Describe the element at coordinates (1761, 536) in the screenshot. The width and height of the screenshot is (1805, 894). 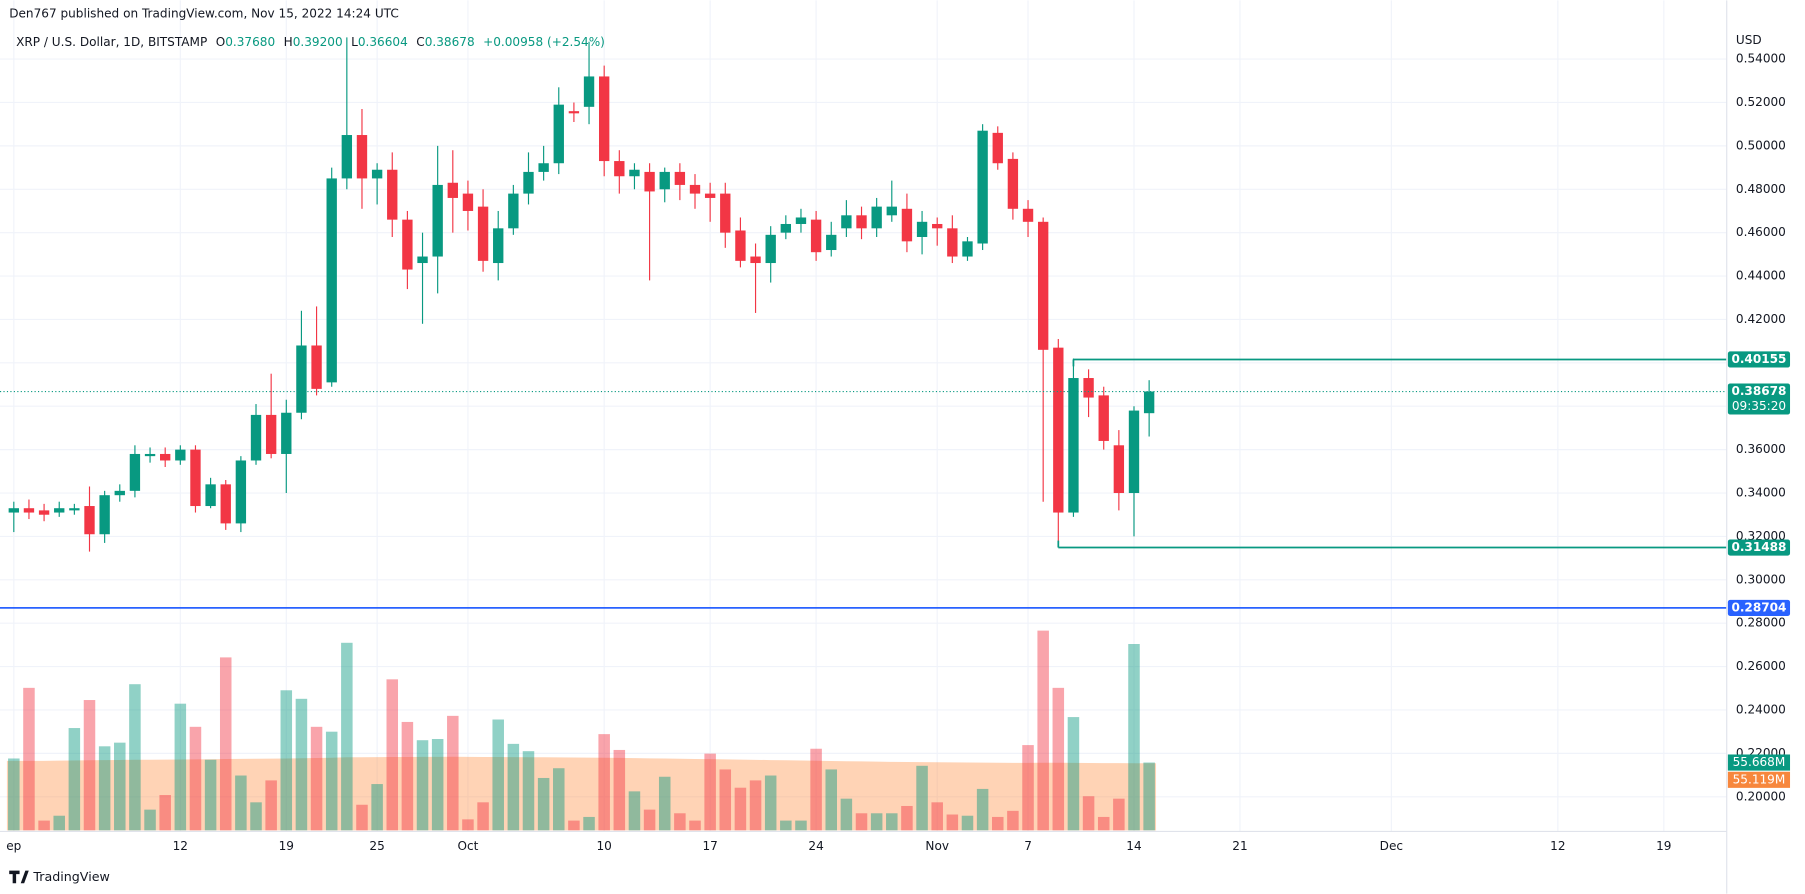
I see `y-tick-label: 0.32000` at that location.